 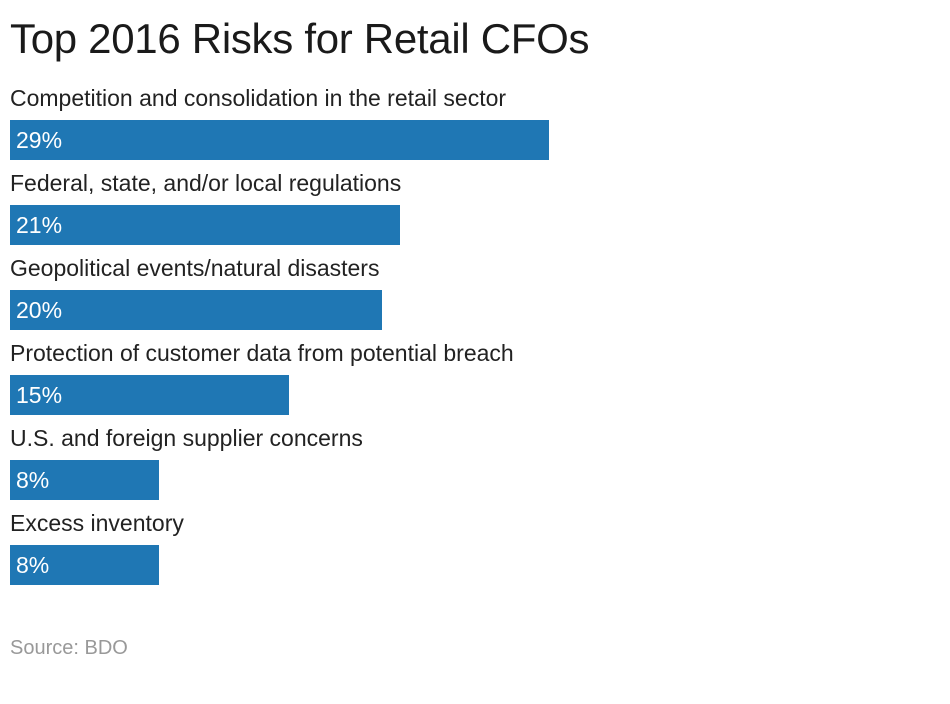 I want to click on bar: 15%, so click(x=149, y=395).